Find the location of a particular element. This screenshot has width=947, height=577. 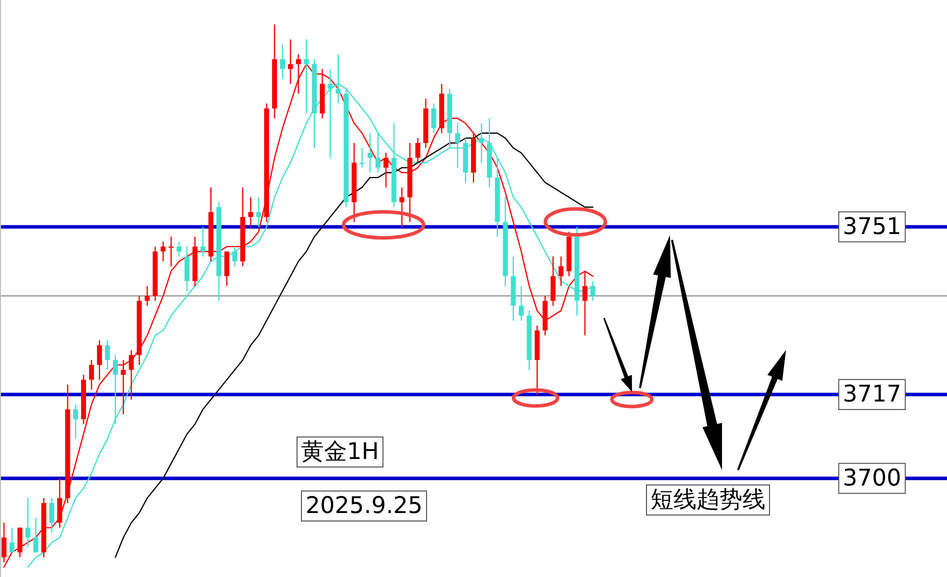

annotation: 2025.9.25 is located at coordinates (364, 506).